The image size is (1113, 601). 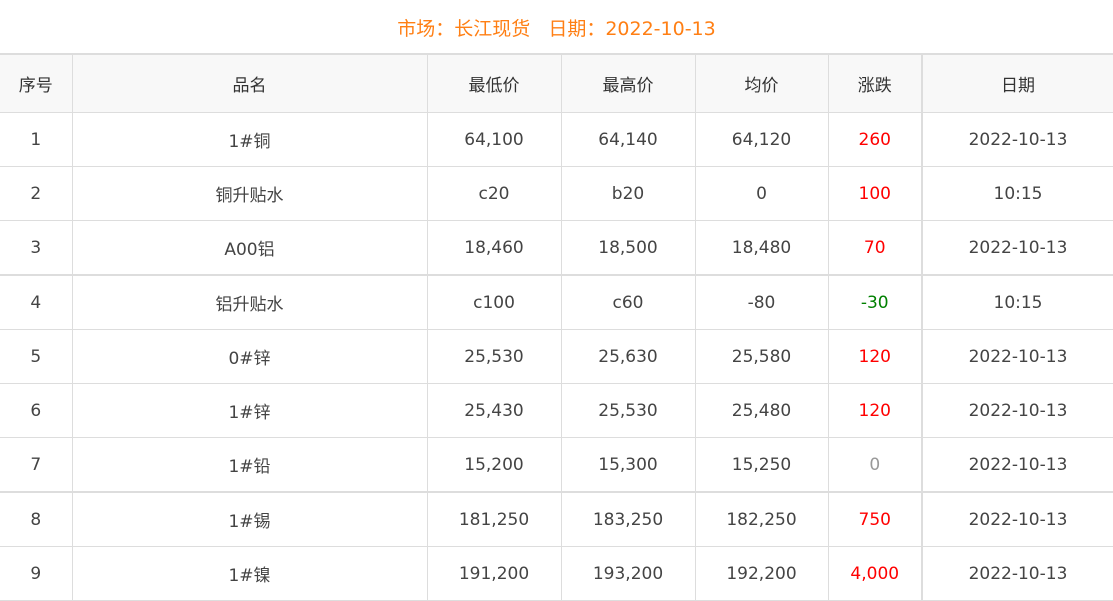 I want to click on date-label: 日期：2022-10-13, so click(x=632, y=29).